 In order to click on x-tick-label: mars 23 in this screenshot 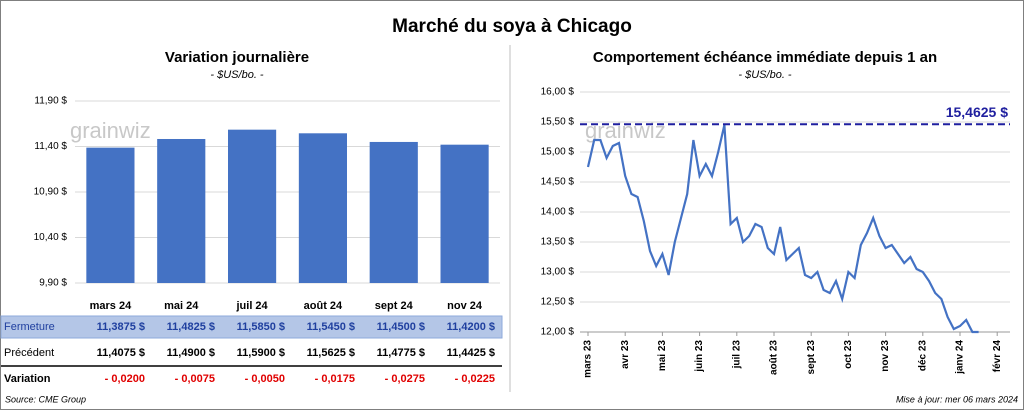, I will do `click(588, 359)`.